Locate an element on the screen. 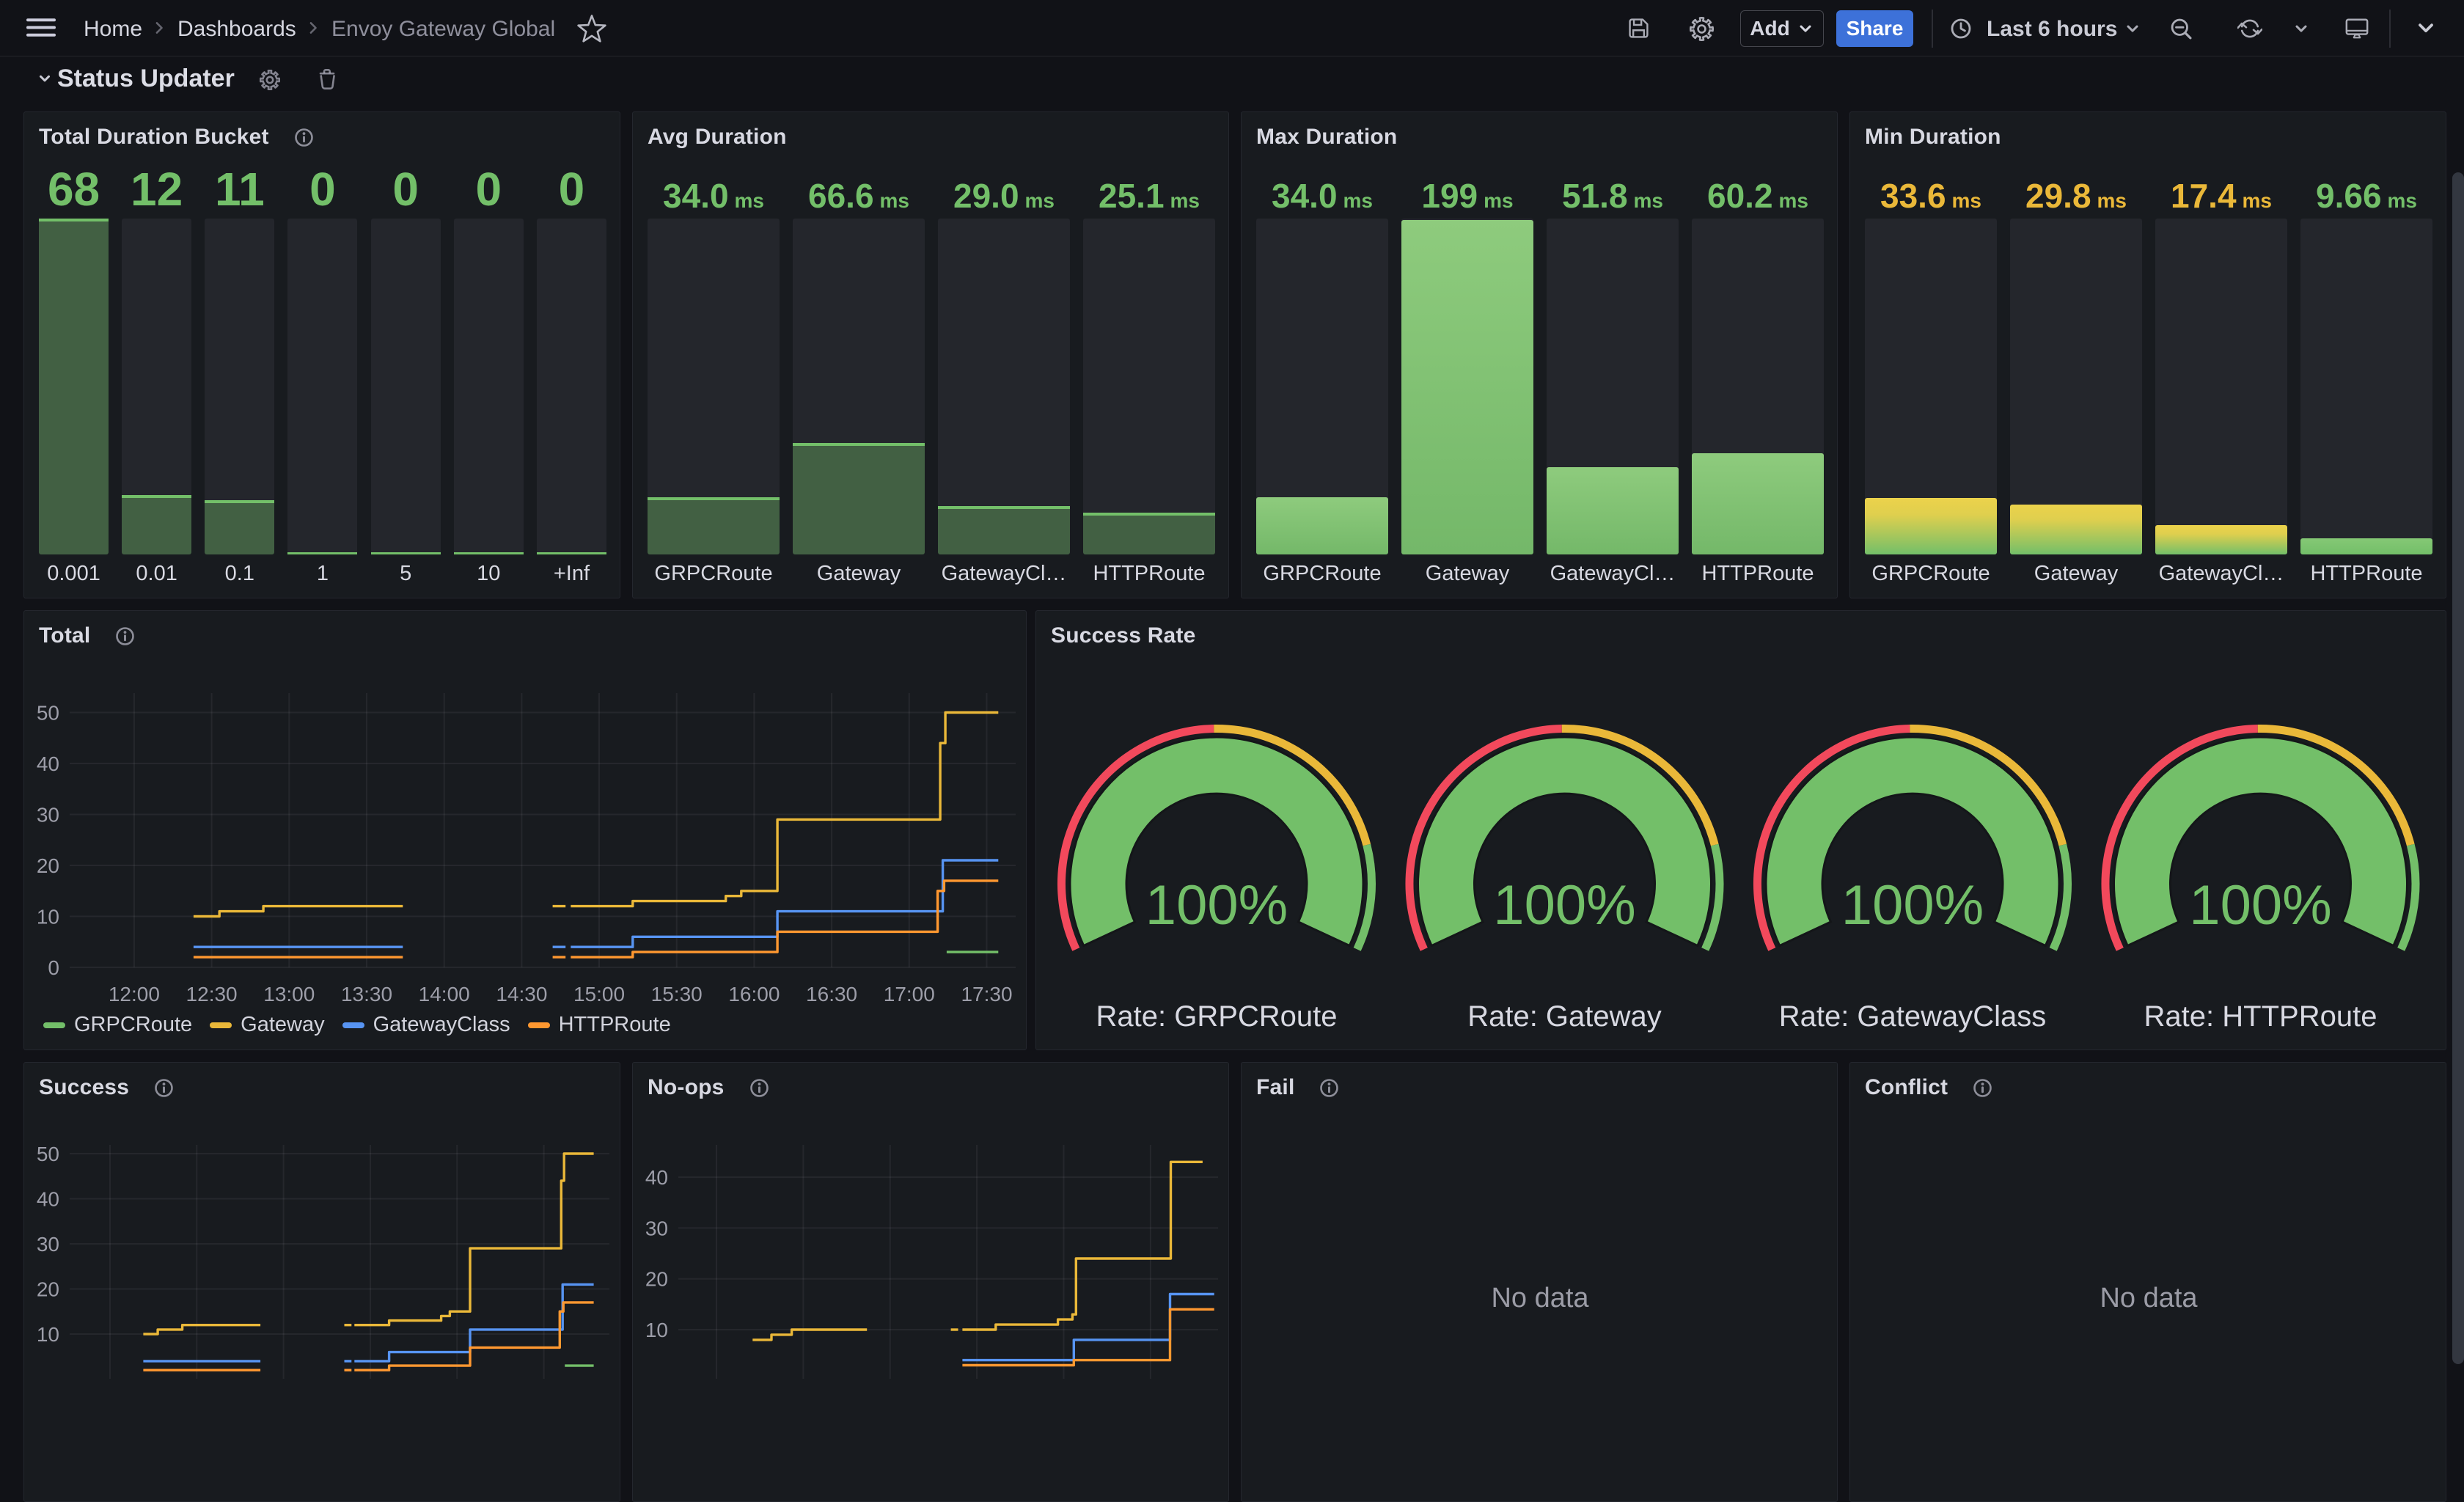 The image size is (2464, 1502). svg-text: 14:00 is located at coordinates (444, 994).